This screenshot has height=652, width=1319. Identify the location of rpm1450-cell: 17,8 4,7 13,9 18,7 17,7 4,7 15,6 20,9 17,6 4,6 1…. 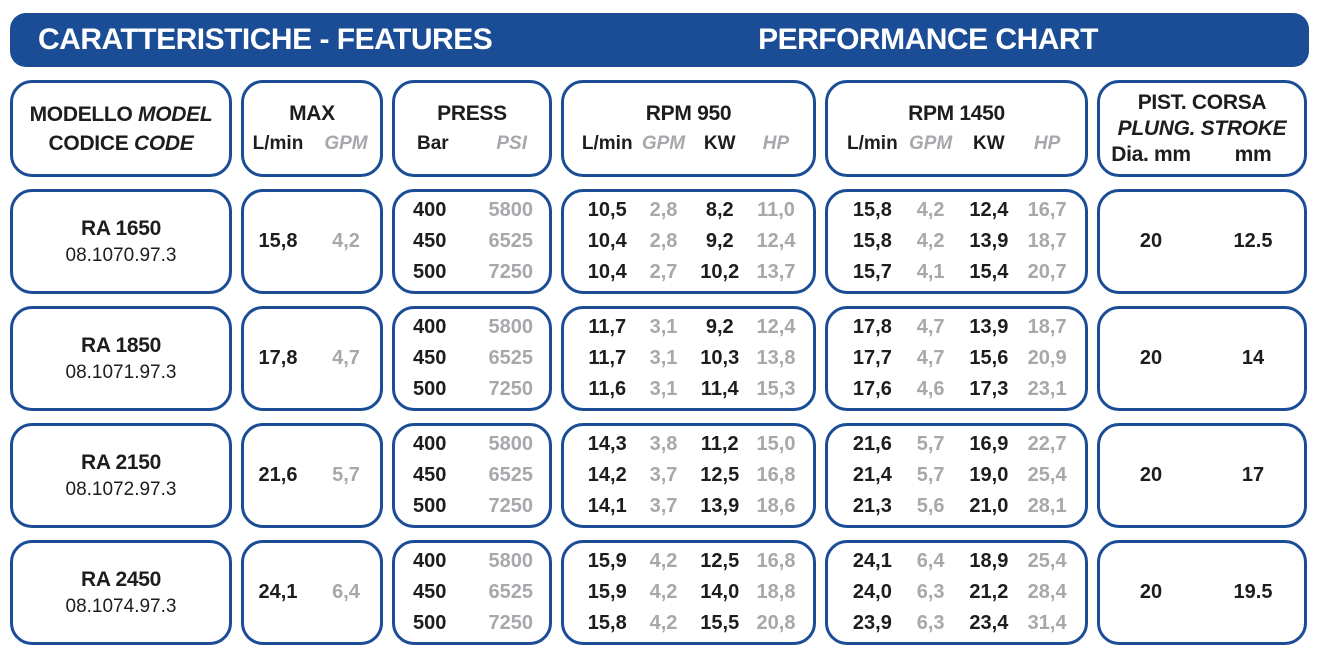
(956, 358).